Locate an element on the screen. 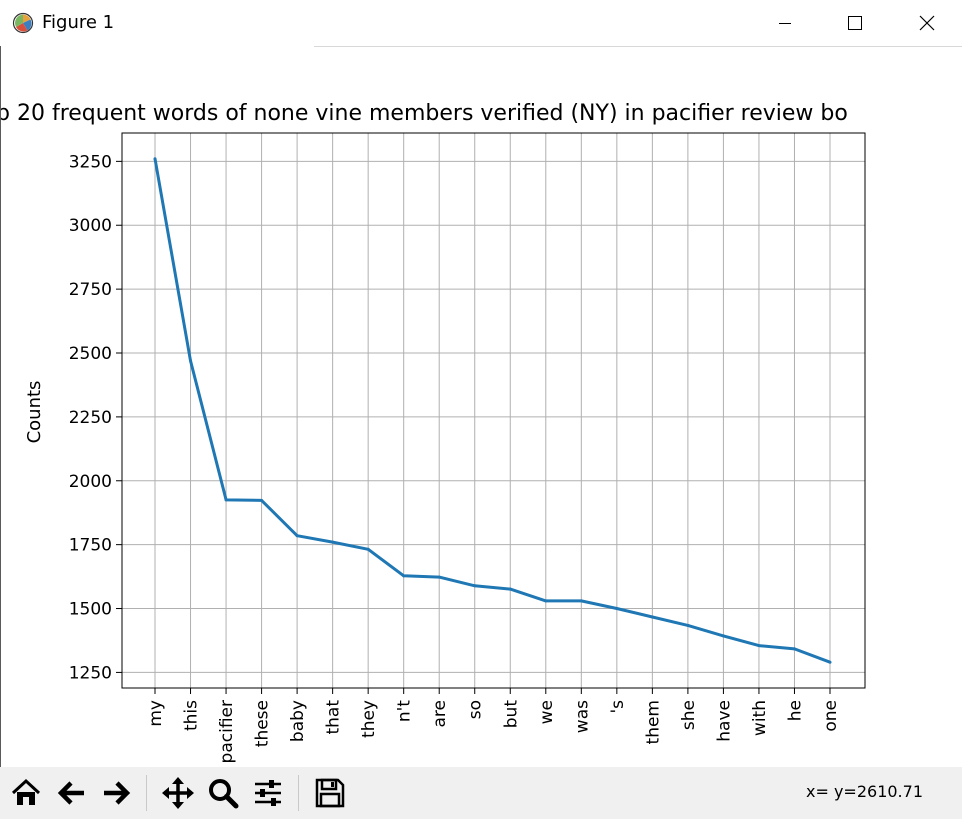 Image resolution: width=962 pixels, height=819 pixels. back-button is located at coordinates (72, 793).